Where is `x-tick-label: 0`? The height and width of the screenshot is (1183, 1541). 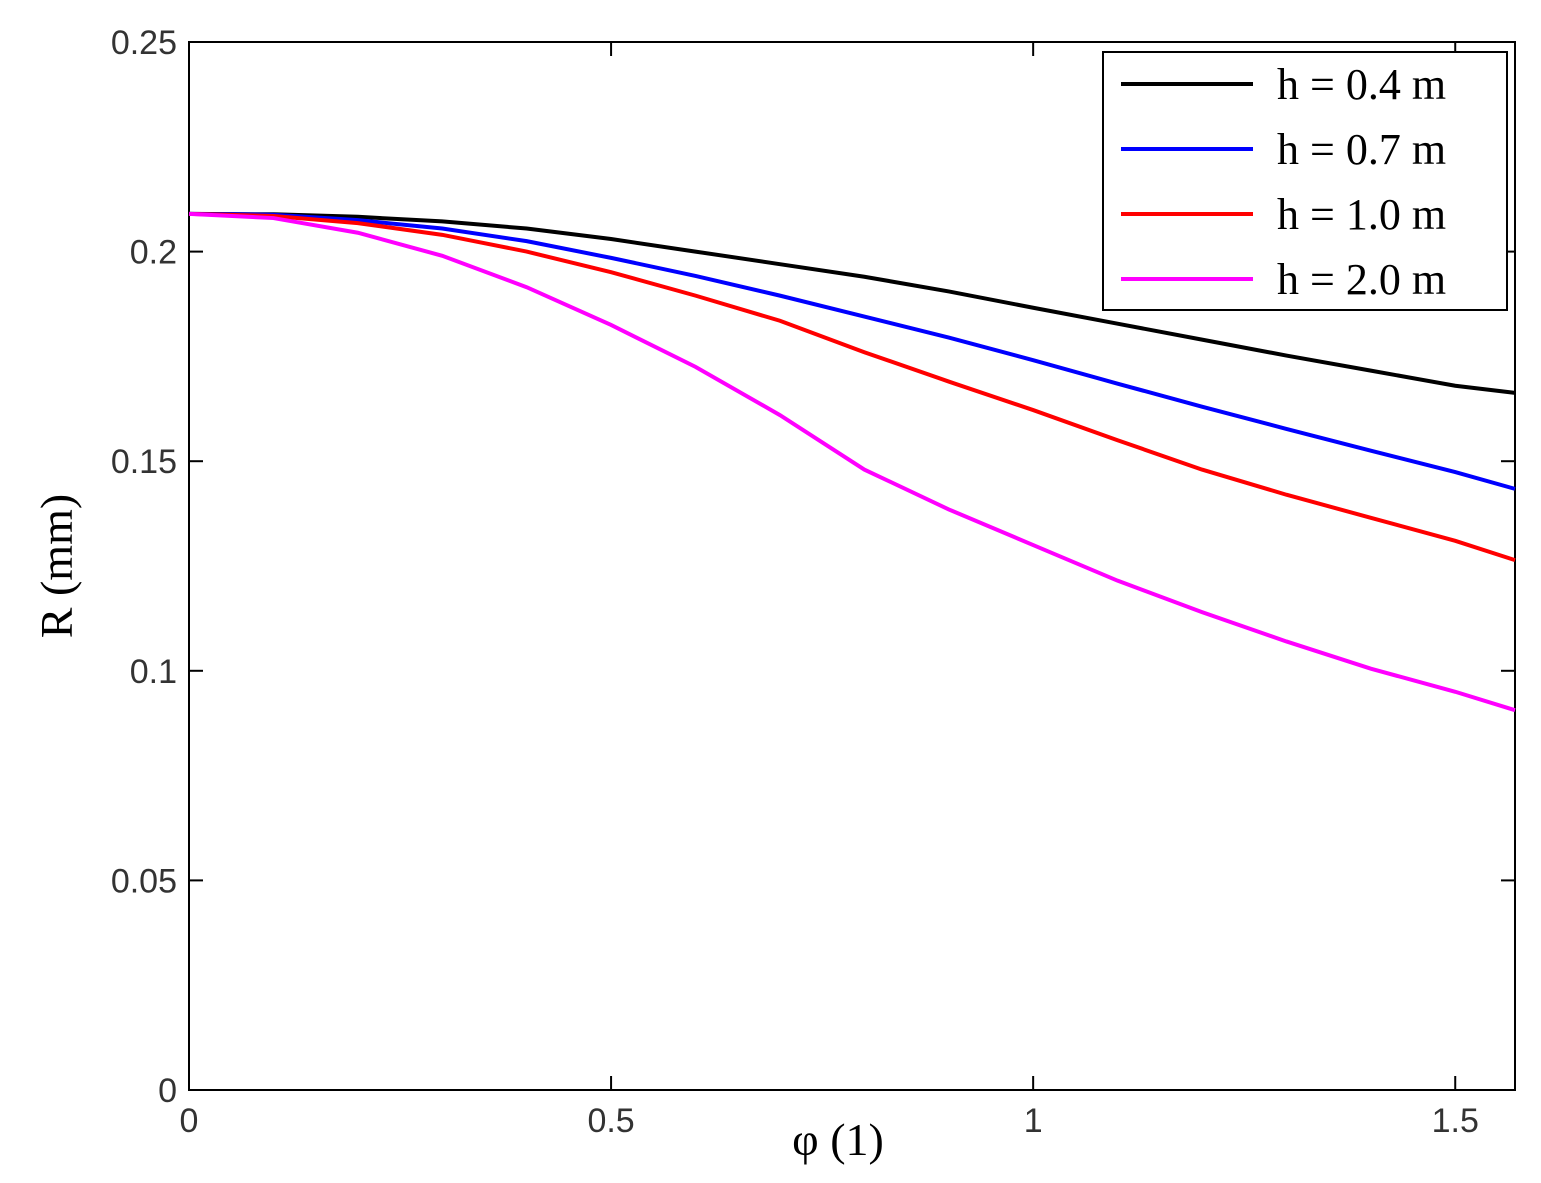 x-tick-label: 0 is located at coordinates (189, 1121).